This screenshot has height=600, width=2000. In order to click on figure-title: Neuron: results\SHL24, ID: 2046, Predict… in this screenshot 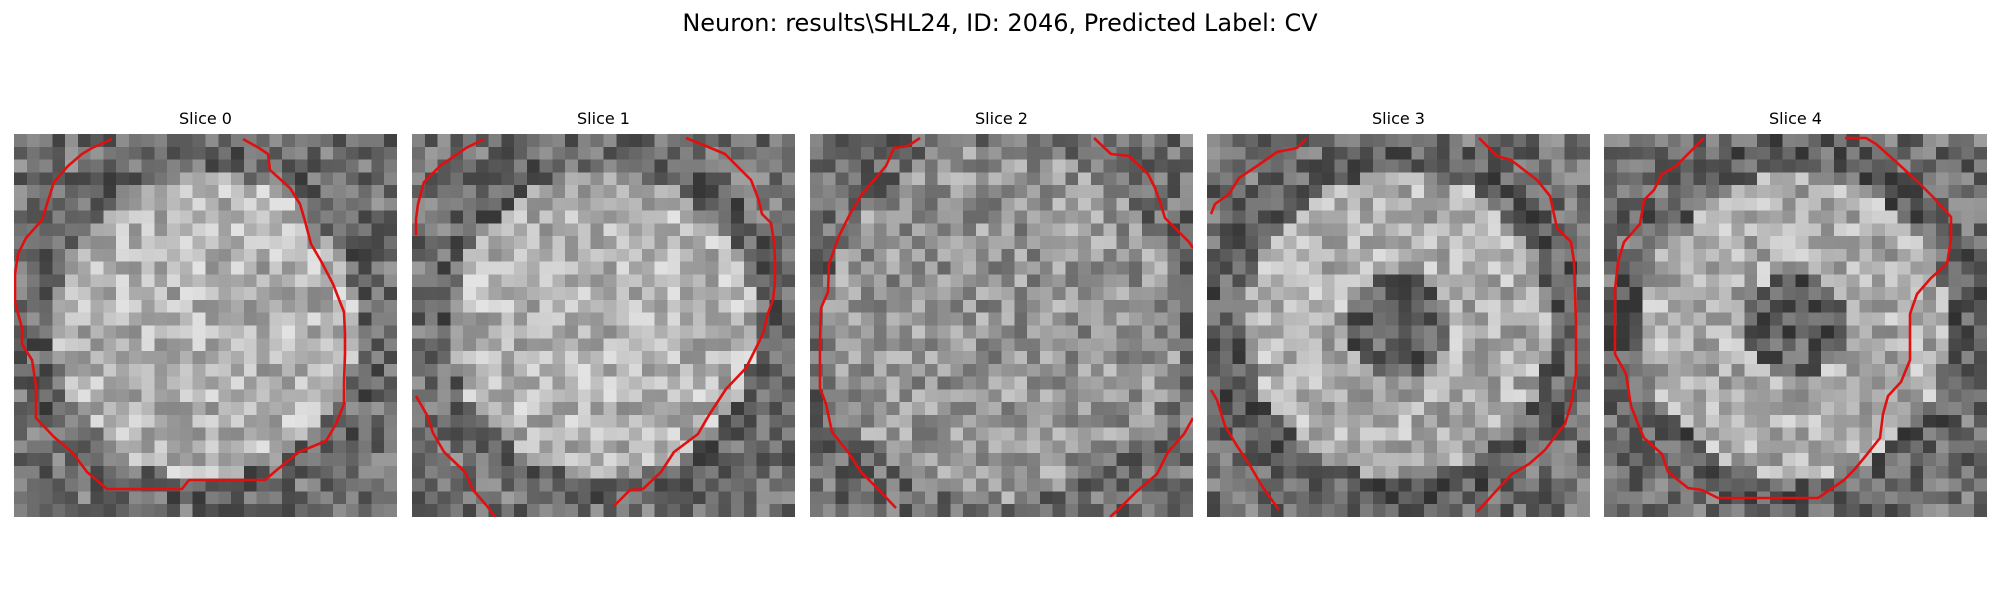, I will do `click(1000, 23)`.